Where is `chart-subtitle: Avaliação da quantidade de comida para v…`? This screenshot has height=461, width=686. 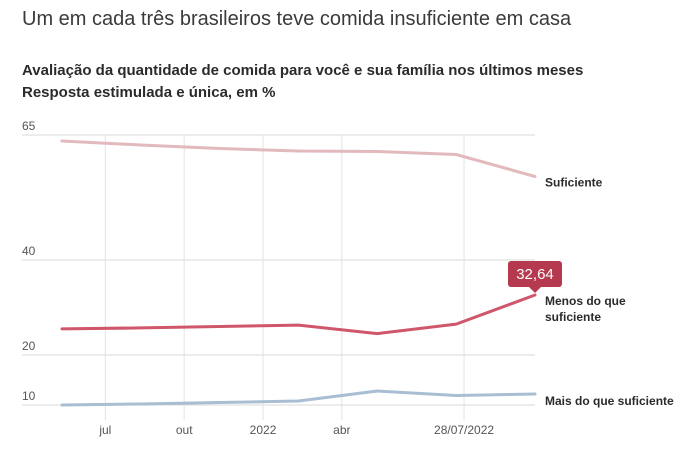 chart-subtitle: Avaliação da quantidade de comida para v… is located at coordinates (302, 82).